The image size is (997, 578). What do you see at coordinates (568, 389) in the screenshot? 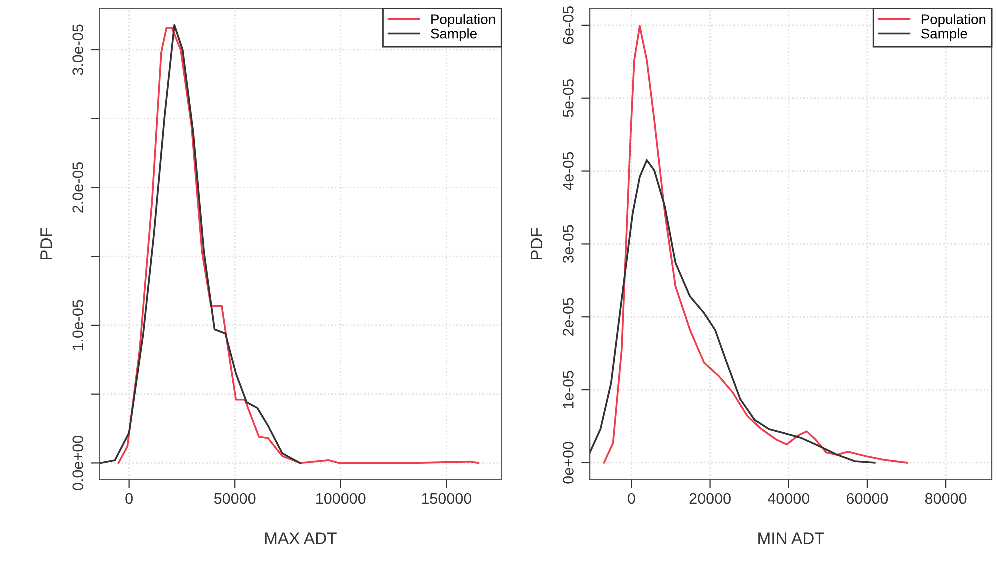
I see `y-tick-label: 1e-05` at bounding box center [568, 389].